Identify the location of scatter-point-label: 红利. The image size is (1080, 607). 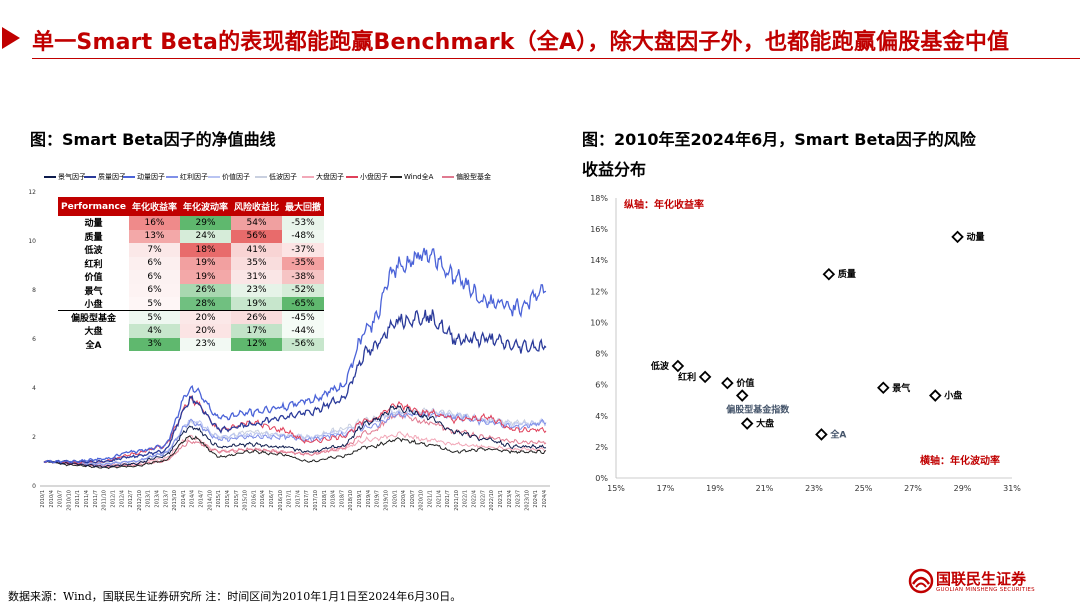
(687, 377).